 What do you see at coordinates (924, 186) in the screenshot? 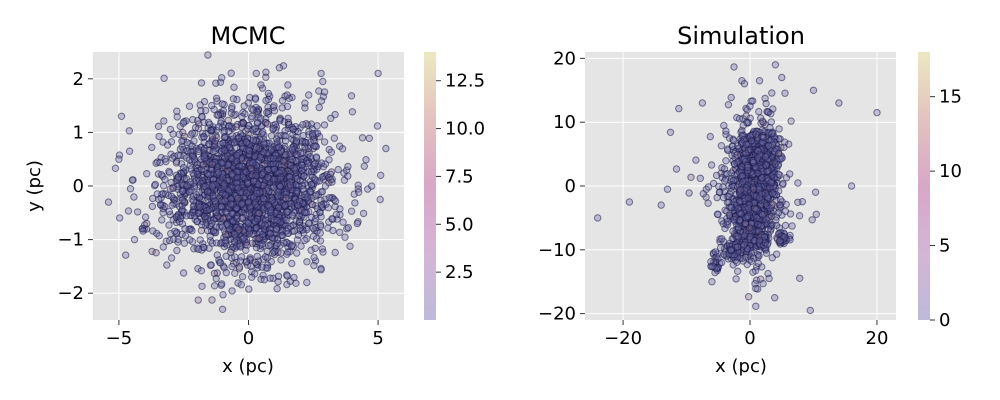
I see `simulation-colorbar-gradient` at bounding box center [924, 186].